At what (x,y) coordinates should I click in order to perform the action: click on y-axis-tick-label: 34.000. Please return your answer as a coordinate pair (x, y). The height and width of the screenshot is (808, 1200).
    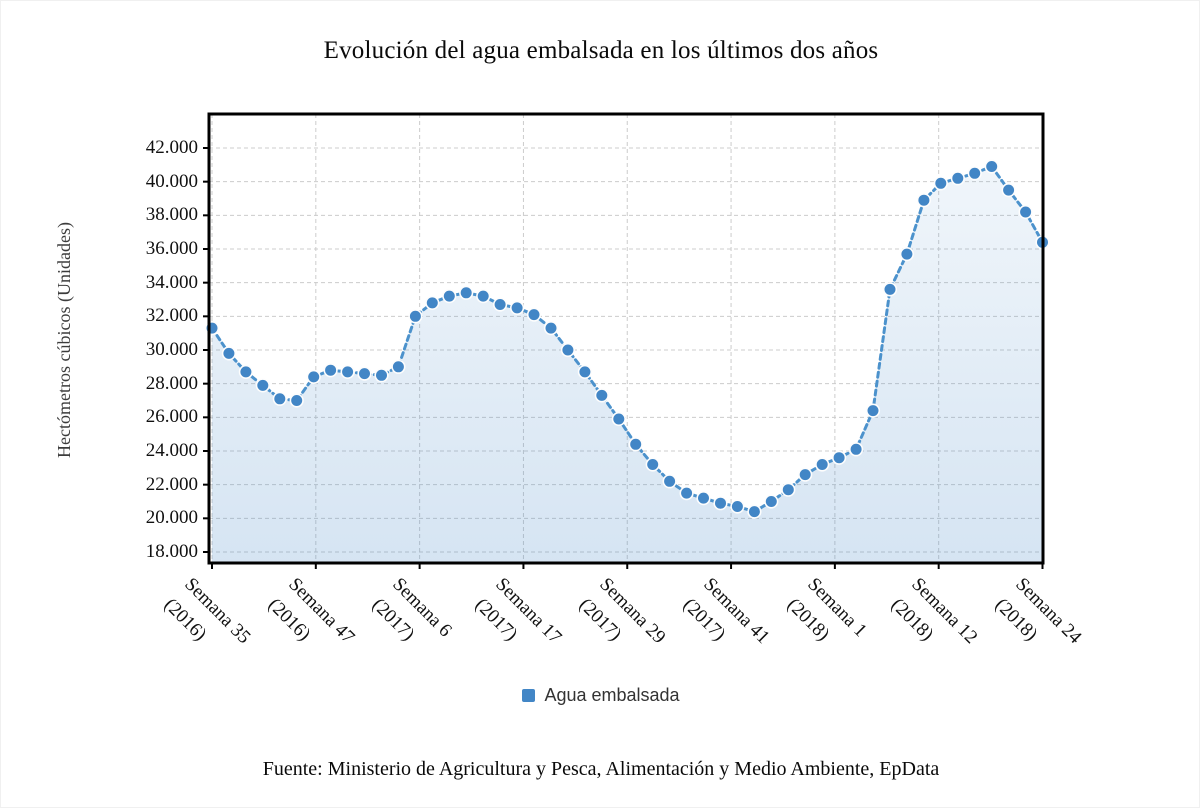
    Looking at the image, I should click on (171, 282).